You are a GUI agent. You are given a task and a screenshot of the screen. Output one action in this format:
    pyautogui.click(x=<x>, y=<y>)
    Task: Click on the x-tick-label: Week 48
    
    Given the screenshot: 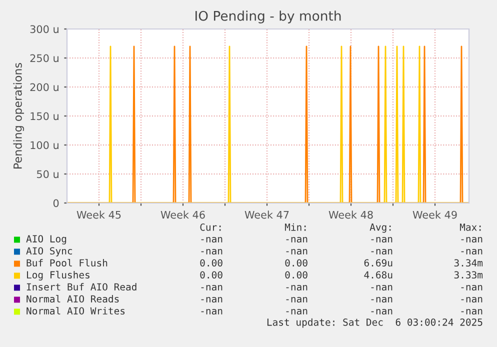 What is the action you would take?
    pyautogui.click(x=350, y=214)
    